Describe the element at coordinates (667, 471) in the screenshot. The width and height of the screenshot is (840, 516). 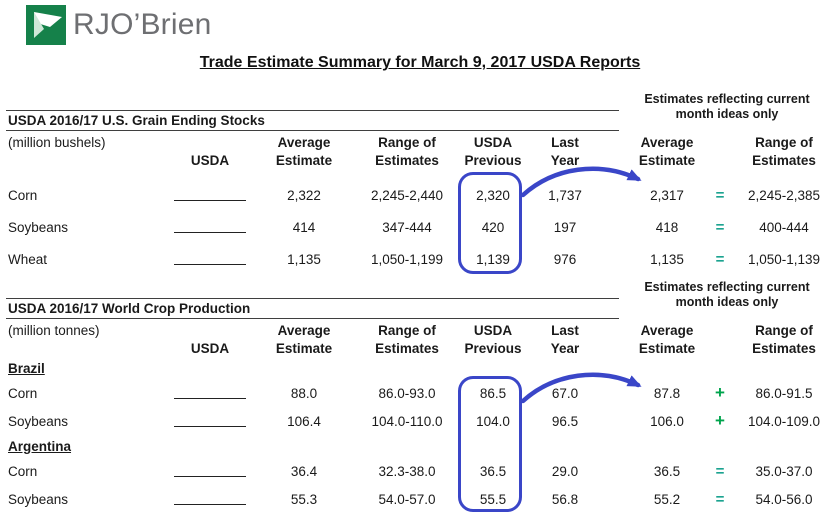
I see `current-avg-value: 36.5` at that location.